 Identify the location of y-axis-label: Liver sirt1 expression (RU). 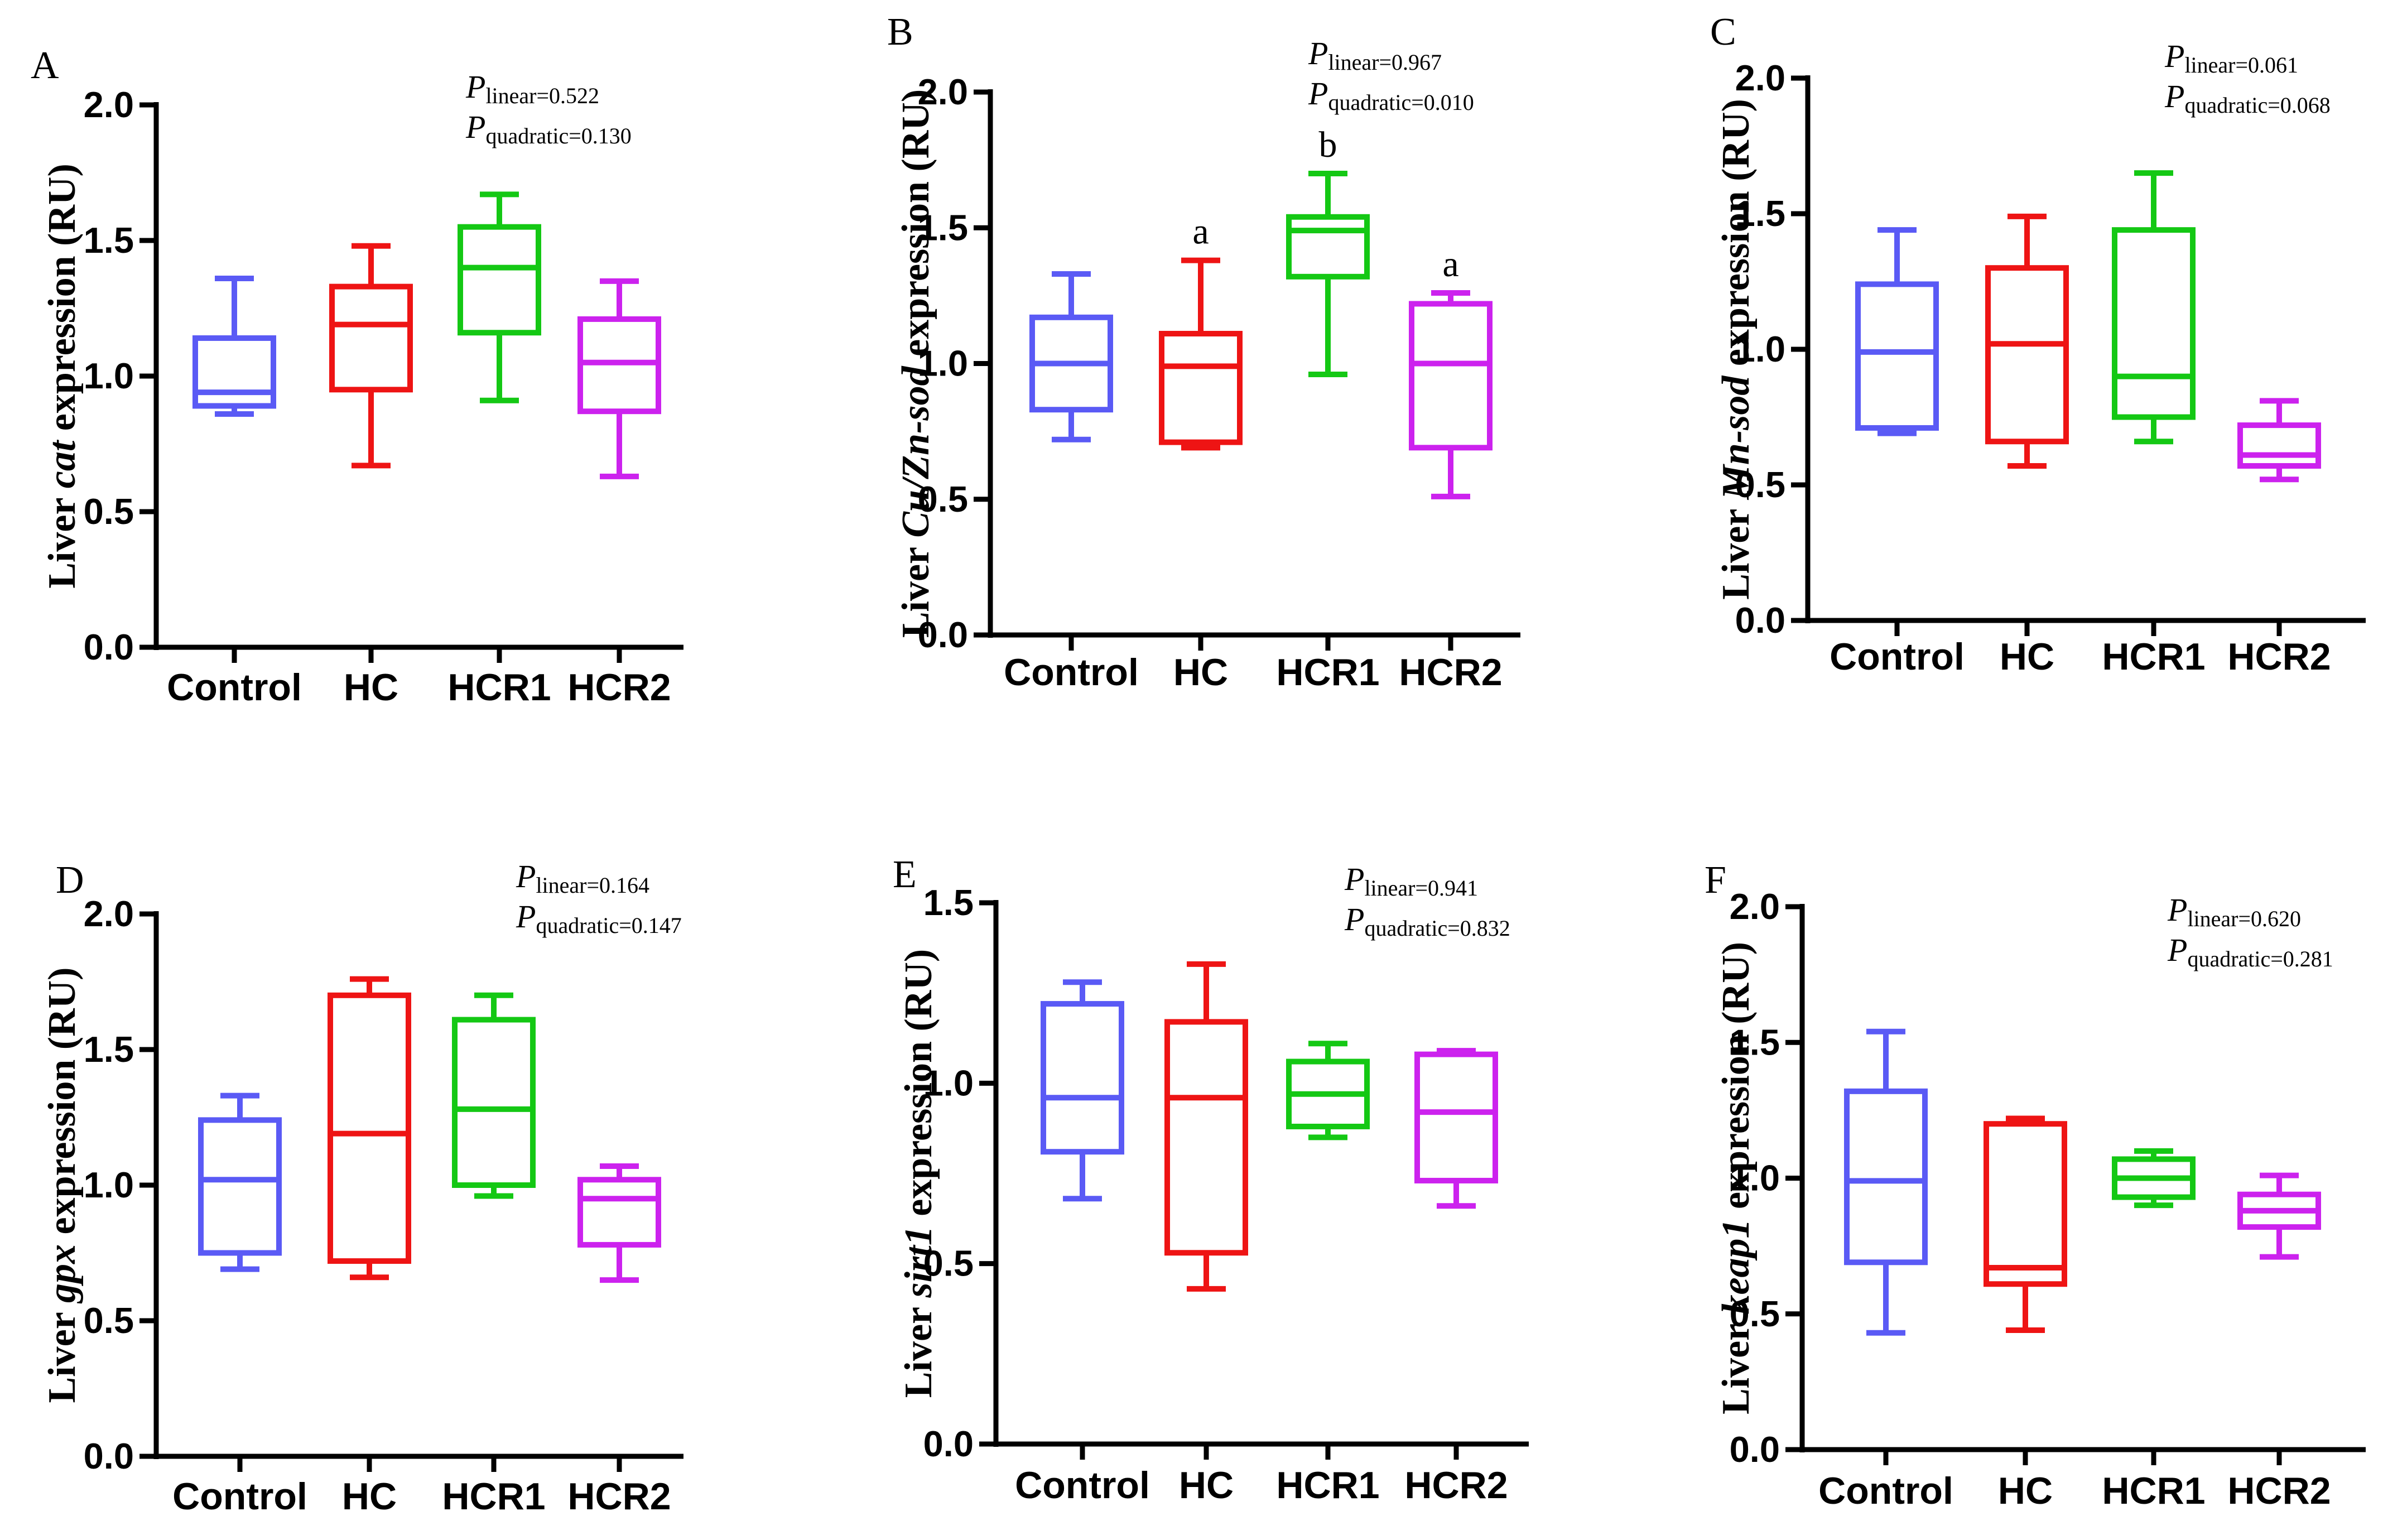
(919, 1173).